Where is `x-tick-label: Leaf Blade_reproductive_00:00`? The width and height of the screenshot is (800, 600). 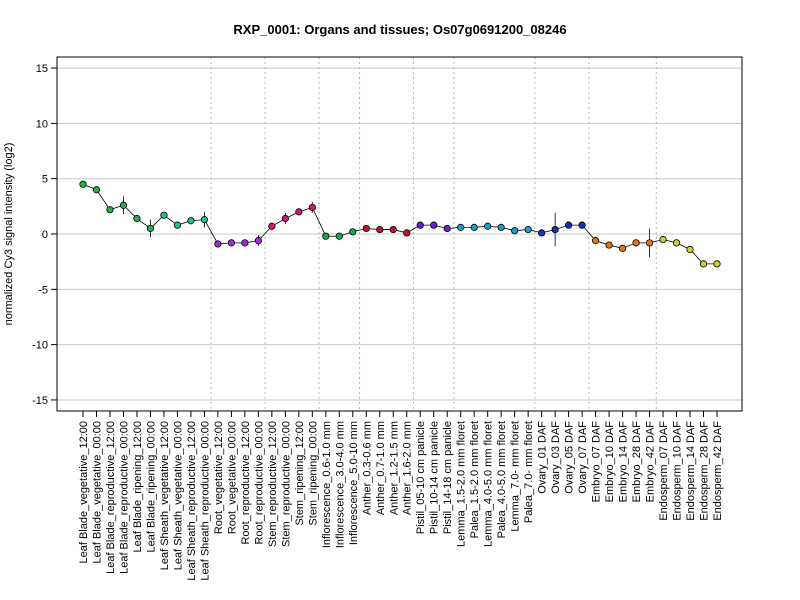
x-tick-label: Leaf Blade_reproductive_00:00 is located at coordinates (124, 497).